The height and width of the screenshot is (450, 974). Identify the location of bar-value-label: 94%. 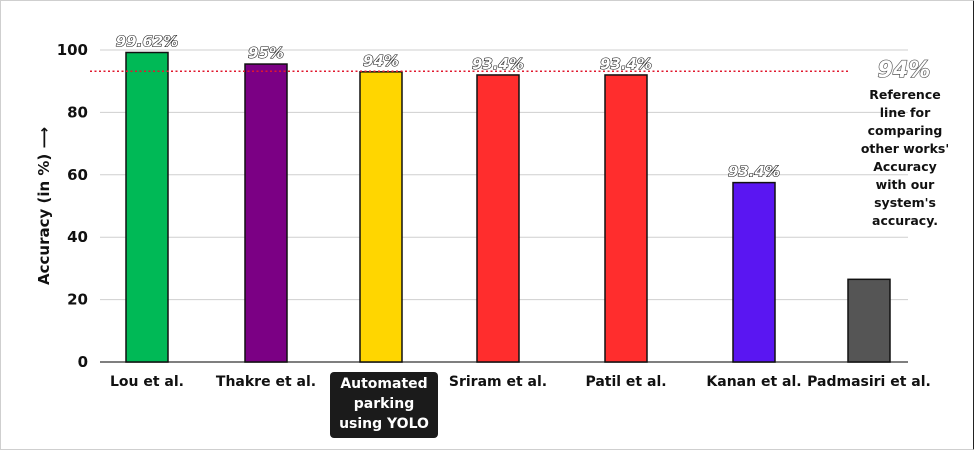
(381, 61).